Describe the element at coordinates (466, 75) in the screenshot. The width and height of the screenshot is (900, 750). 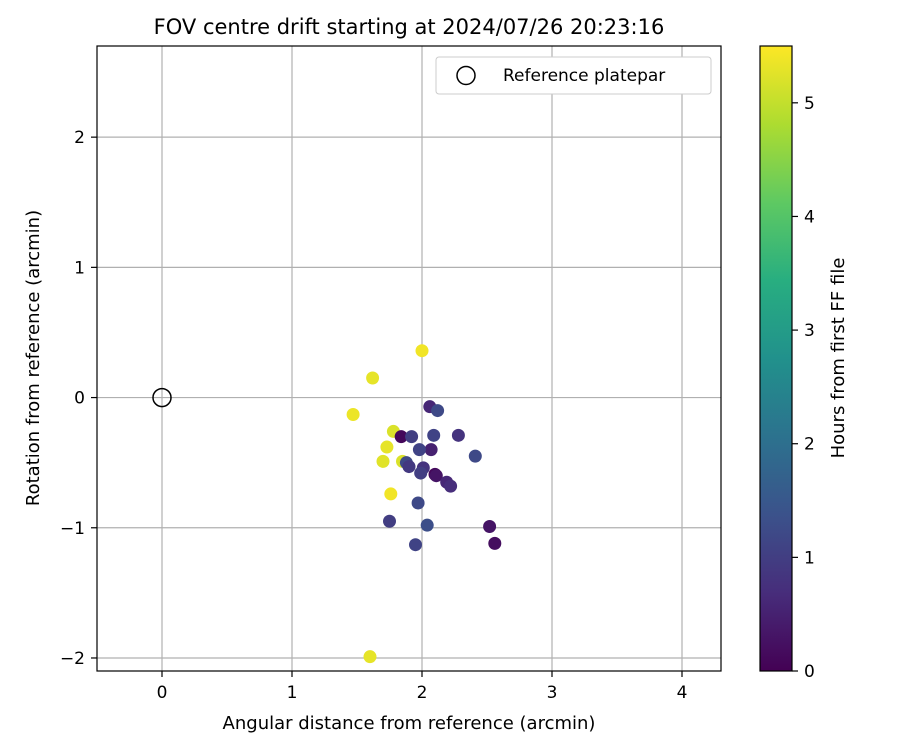
I see `legend-marker` at that location.